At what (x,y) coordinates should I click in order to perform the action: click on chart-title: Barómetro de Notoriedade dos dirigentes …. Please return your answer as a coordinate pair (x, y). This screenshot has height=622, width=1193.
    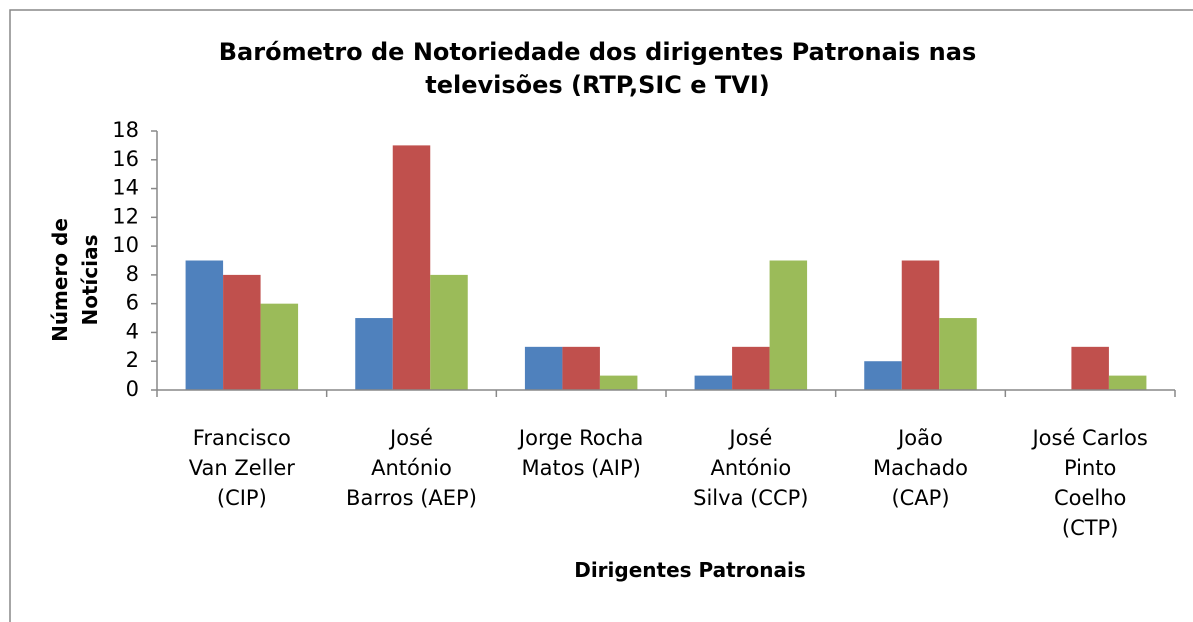
    Looking at the image, I should click on (597, 68).